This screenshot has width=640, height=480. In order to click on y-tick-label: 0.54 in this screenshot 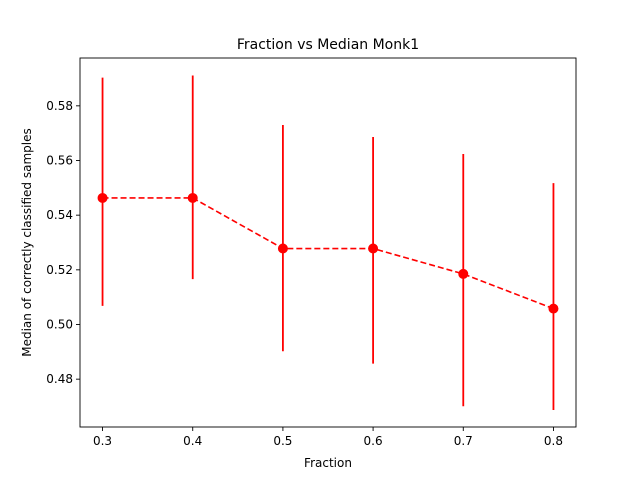, I will do `click(59, 215)`.